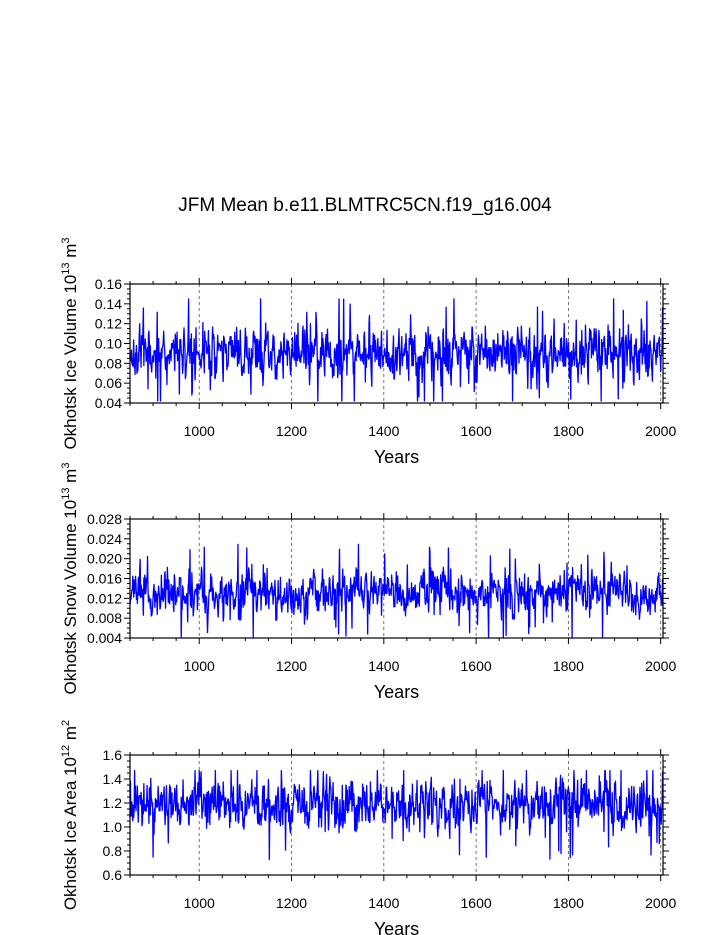 The height and width of the screenshot is (935, 723). I want to click on figure-title: JFM Mean b.e11.BLMTRC5CN.f19_g16.004, so click(365, 205).